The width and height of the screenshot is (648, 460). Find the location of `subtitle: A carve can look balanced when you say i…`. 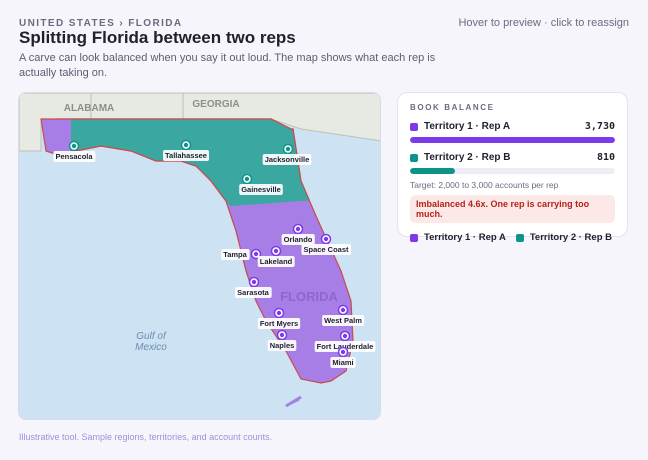

subtitle: A carve can look balanced when you say i… is located at coordinates (227, 65).